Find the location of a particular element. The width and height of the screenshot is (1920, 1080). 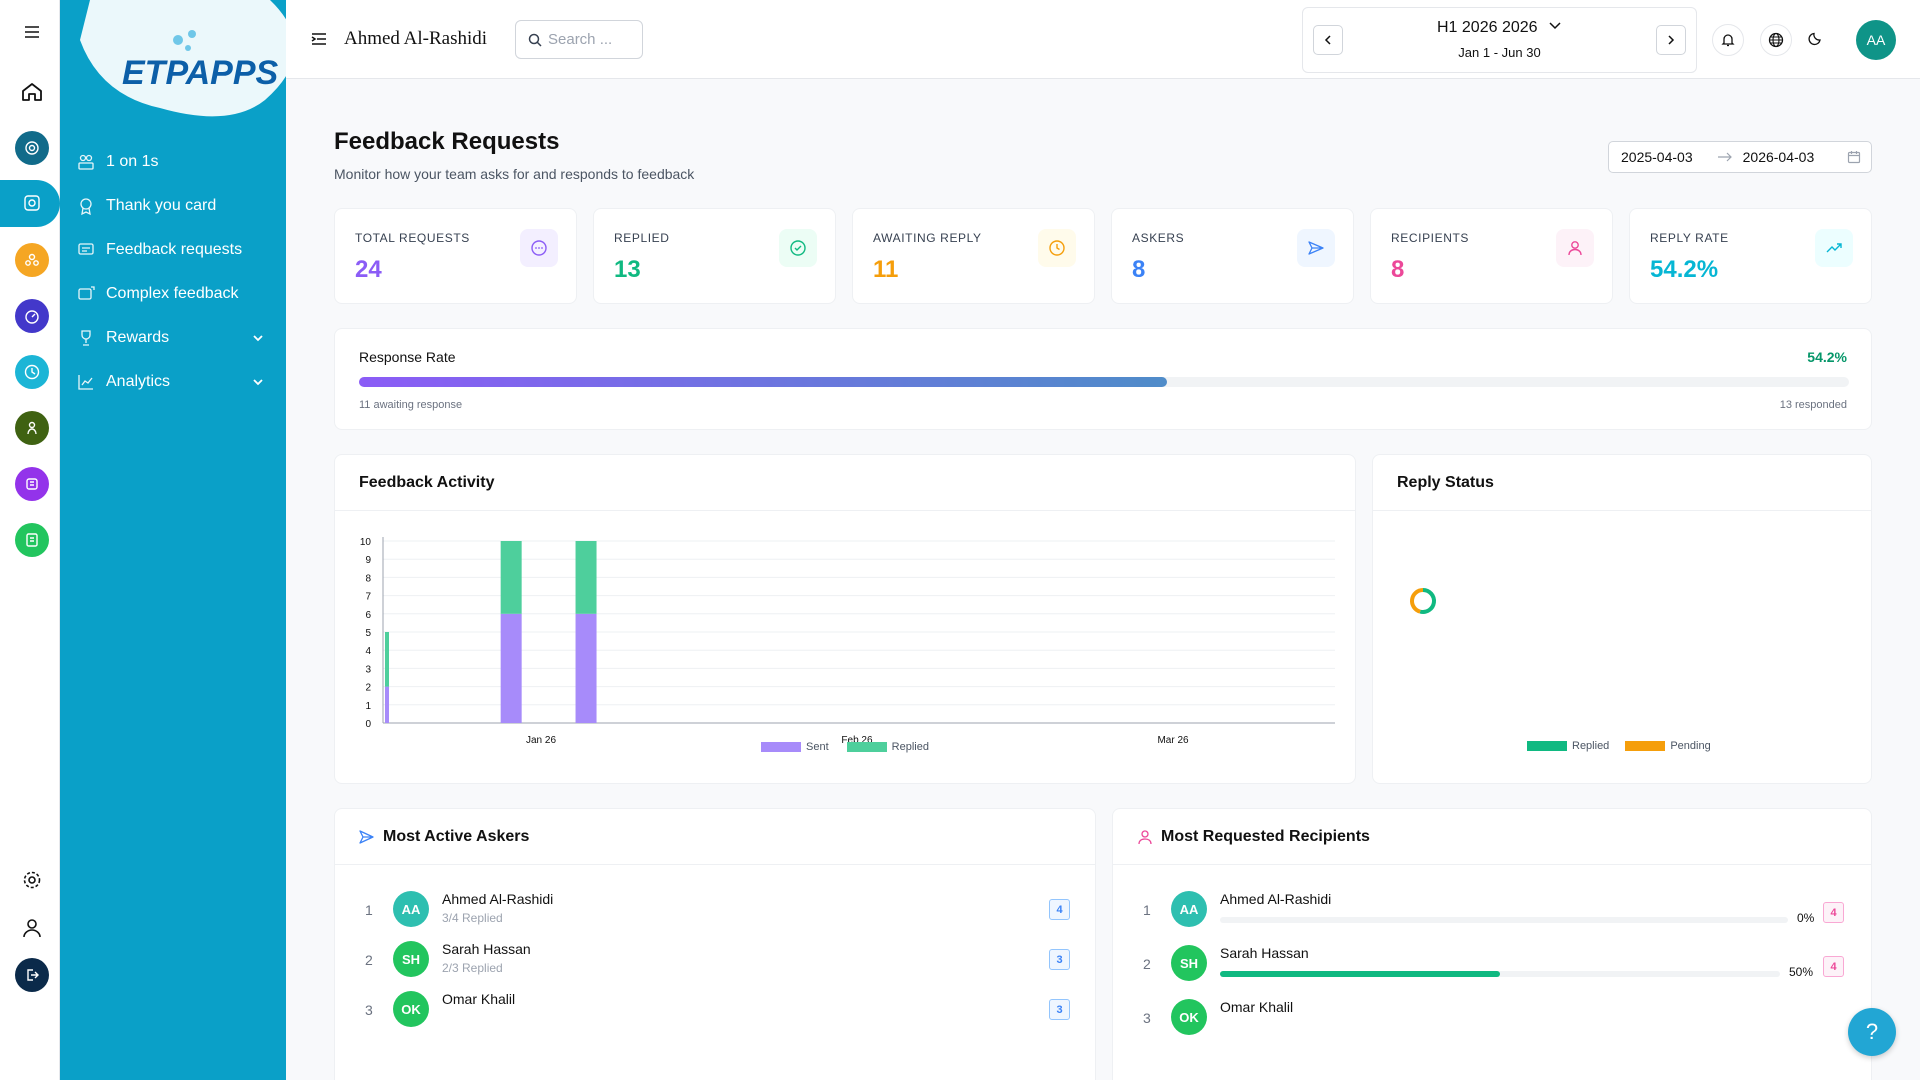

sidebar-item-label: Analytics is located at coordinates (138, 381).